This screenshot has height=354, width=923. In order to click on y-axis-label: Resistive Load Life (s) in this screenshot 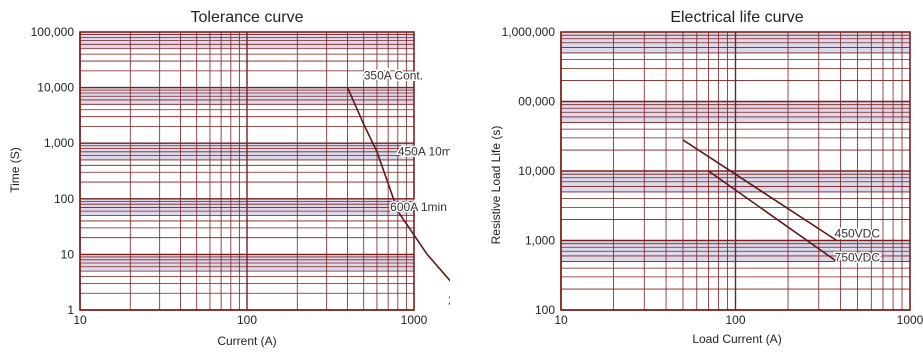, I will do `click(496, 185)`.